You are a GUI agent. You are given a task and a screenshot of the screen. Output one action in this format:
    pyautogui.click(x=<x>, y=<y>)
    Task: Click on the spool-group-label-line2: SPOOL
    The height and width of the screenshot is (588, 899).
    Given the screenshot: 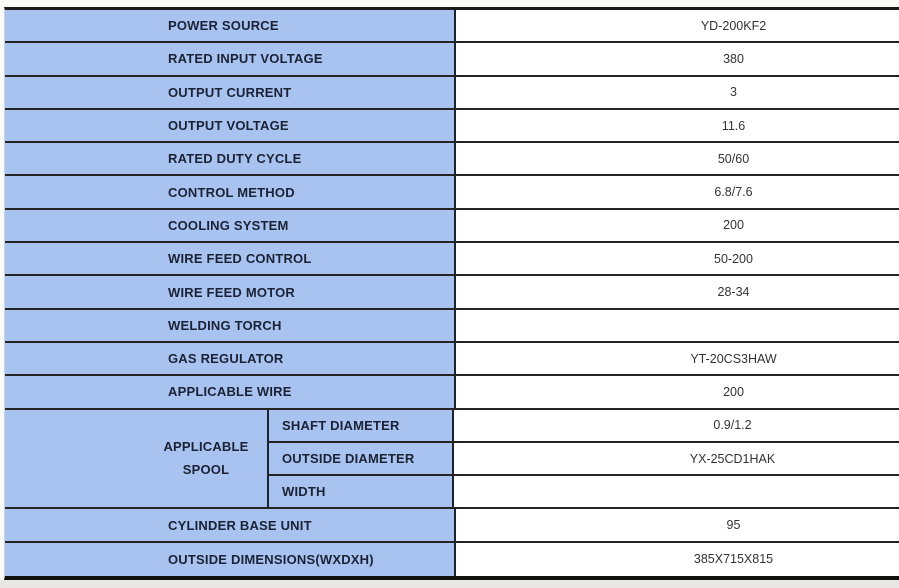 What is the action you would take?
    pyautogui.click(x=206, y=469)
    